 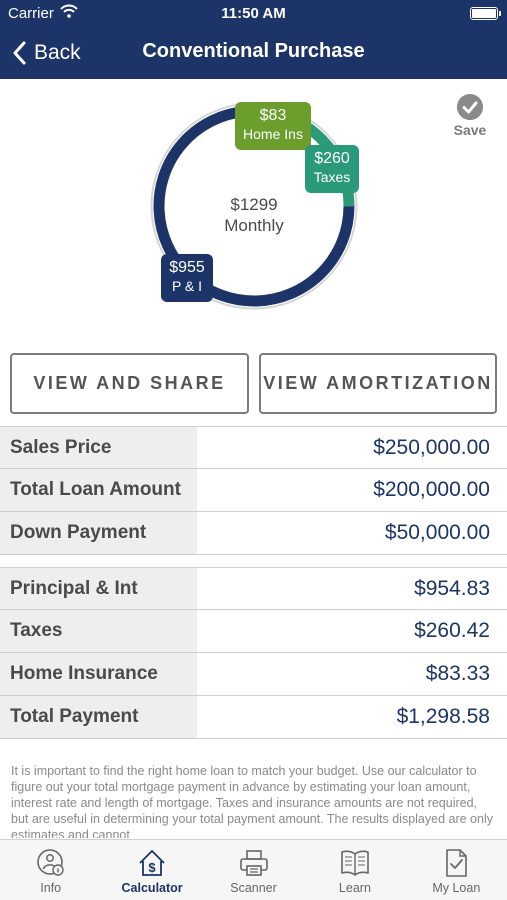 I want to click on scanner-icon, so click(x=253, y=863).